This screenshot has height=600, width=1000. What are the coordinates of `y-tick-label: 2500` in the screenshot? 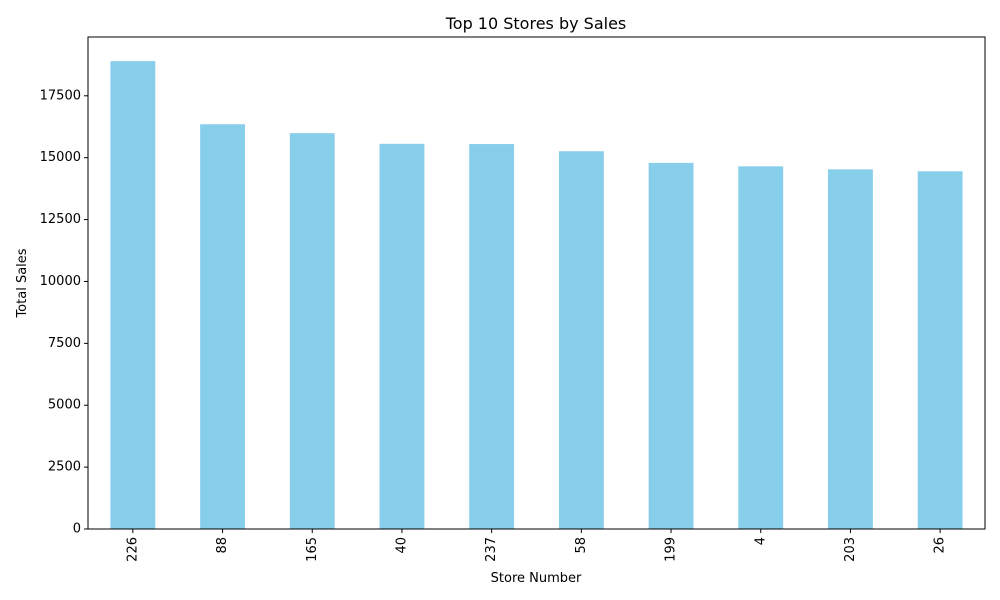 It's located at (64, 467).